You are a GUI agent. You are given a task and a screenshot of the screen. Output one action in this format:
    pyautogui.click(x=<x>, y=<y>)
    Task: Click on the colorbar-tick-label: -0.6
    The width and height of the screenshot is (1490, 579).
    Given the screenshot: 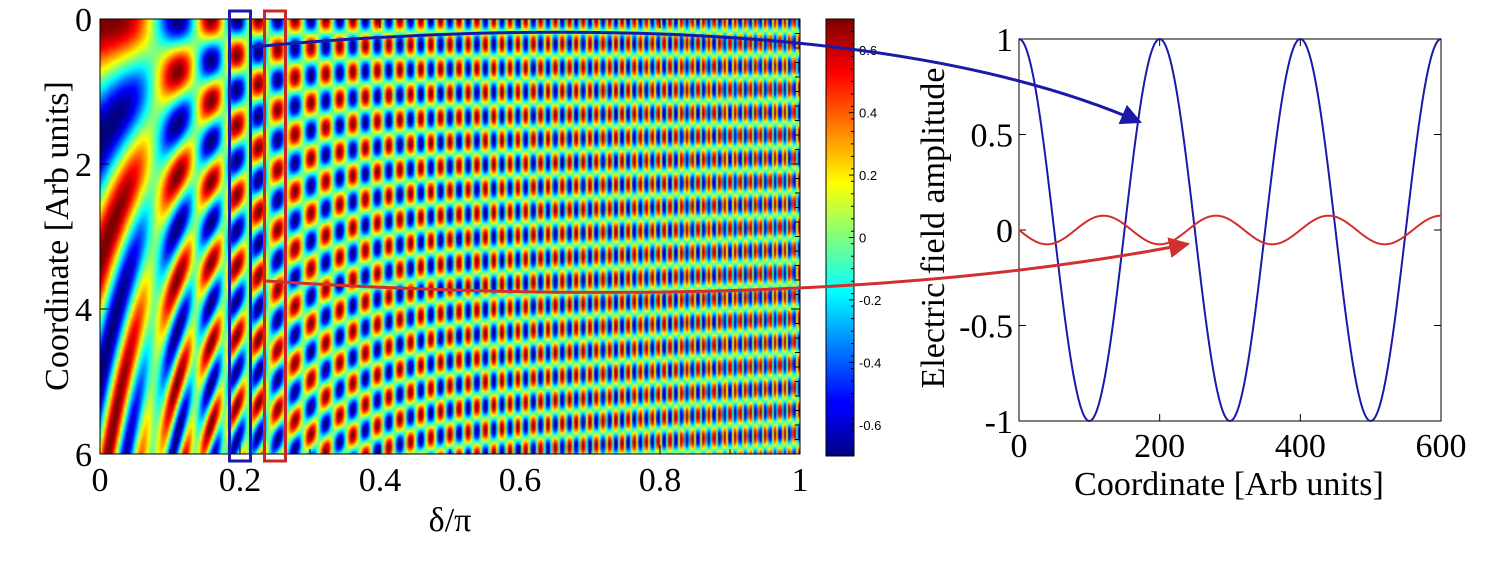 What is the action you would take?
    pyautogui.click(x=870, y=425)
    